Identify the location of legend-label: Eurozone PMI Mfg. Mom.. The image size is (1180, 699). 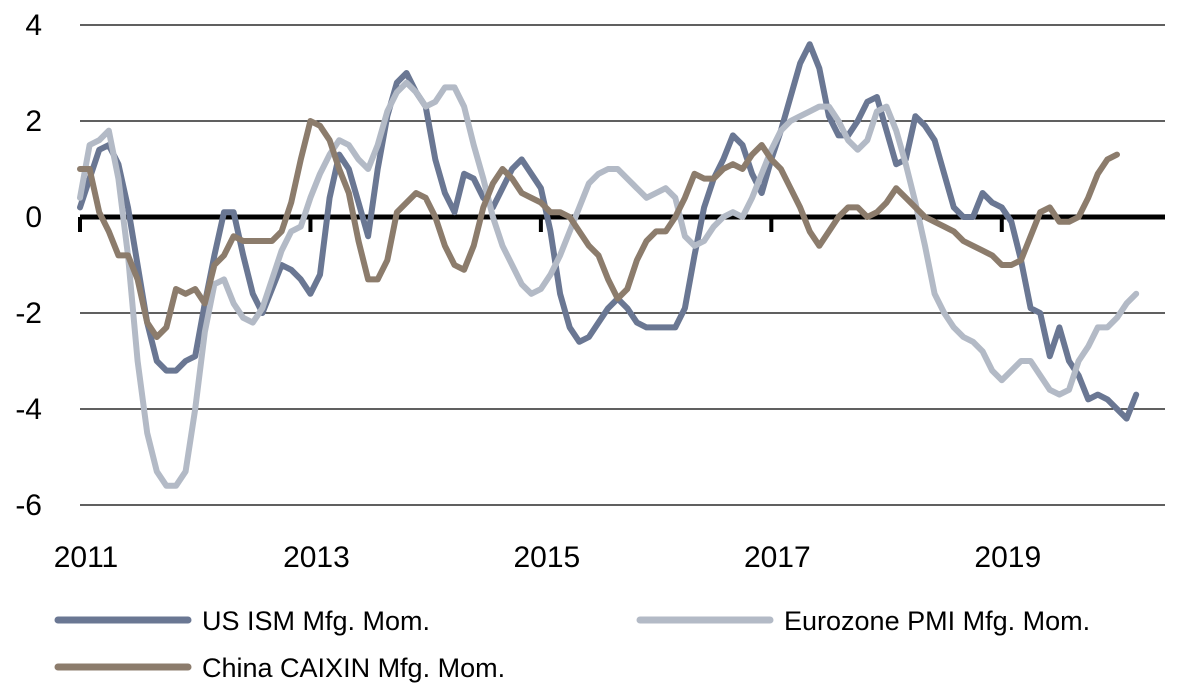
(937, 621).